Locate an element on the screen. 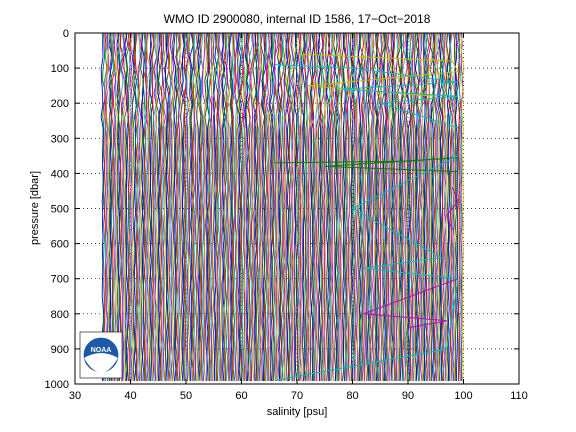  y-tick-label: 500 is located at coordinates (60, 210).